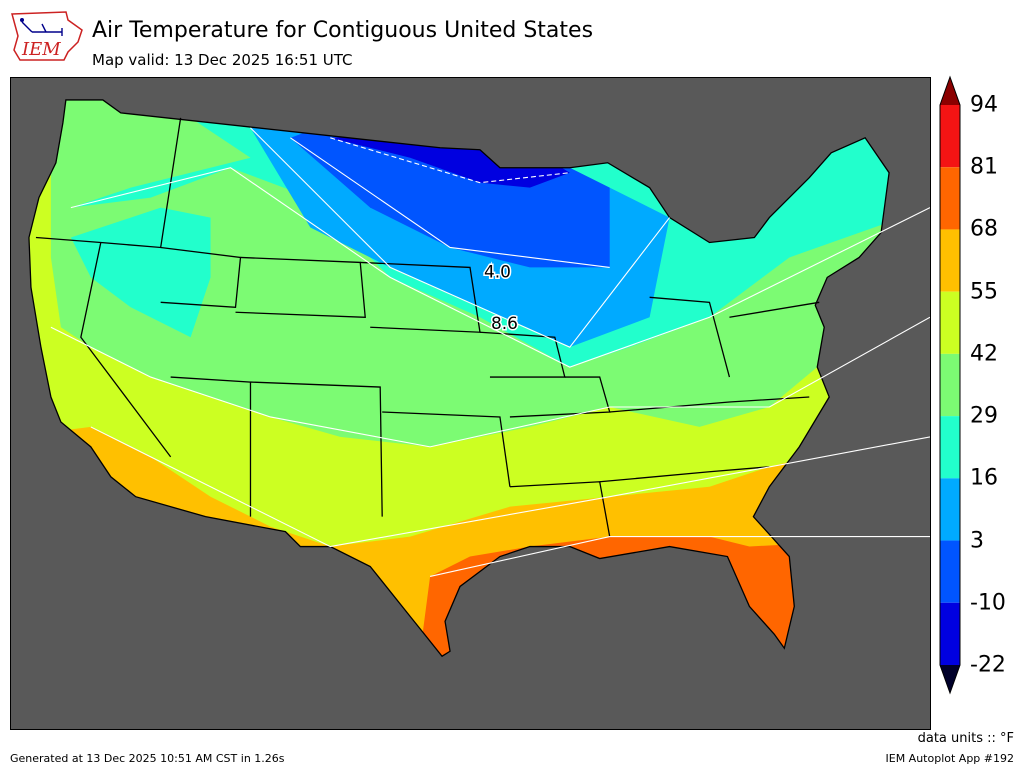 This screenshot has width=1024, height=768. What do you see at coordinates (984, 292) in the screenshot?
I see `colorbar-tick-label: 55` at bounding box center [984, 292].